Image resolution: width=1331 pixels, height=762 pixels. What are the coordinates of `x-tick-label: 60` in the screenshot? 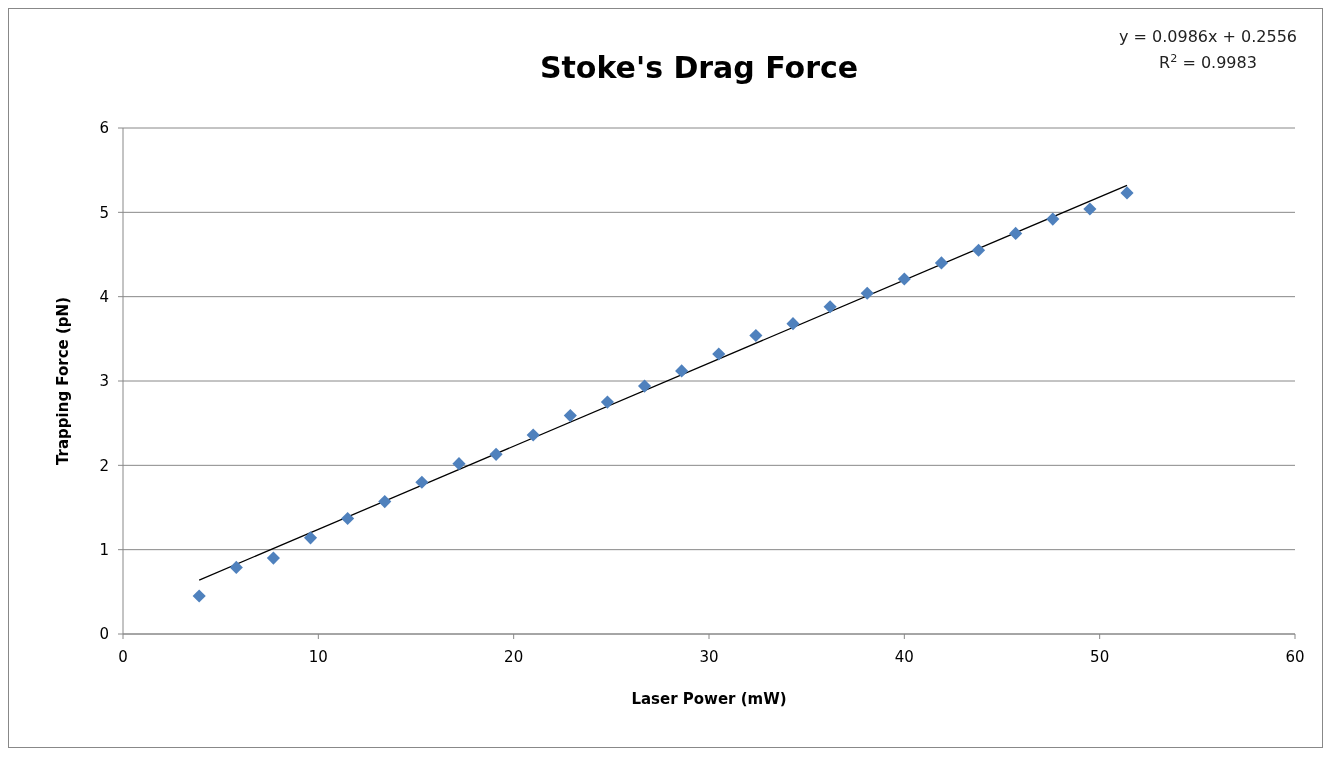 It's located at (1295, 657).